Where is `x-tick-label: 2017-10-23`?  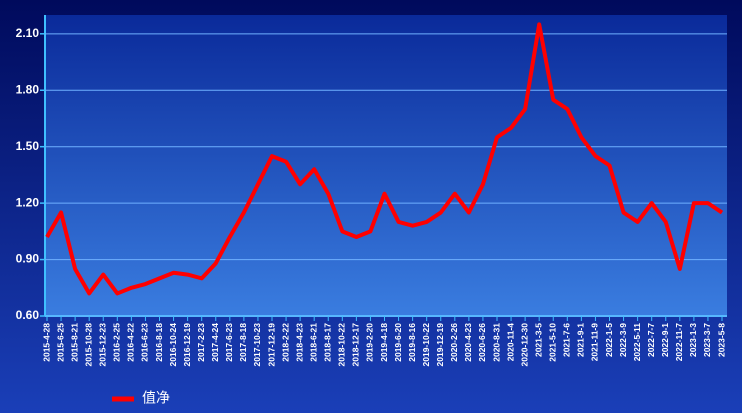 x-tick-label: 2017-10-23 is located at coordinates (257, 345).